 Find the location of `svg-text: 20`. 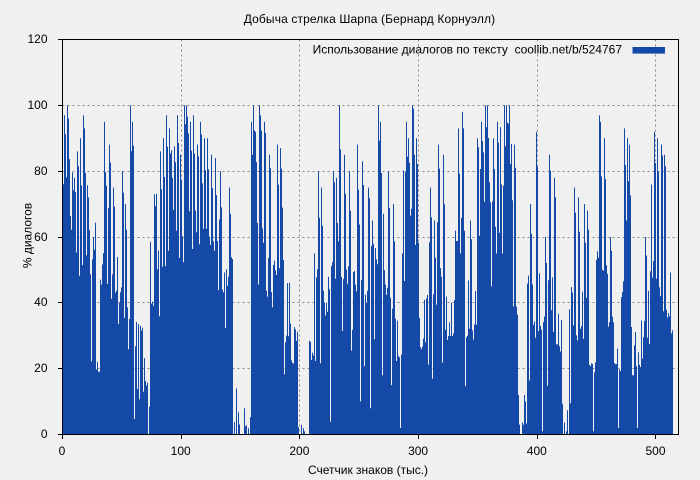

svg-text: 20 is located at coordinates (41, 368).